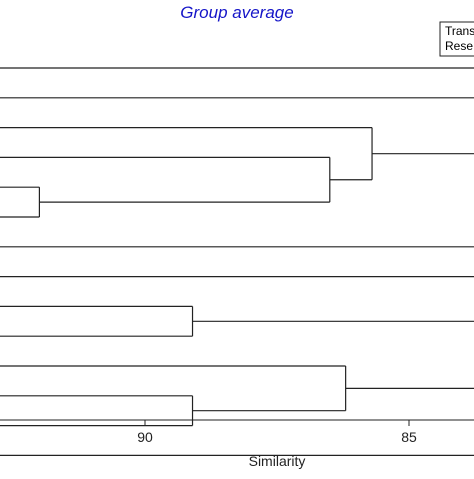 This screenshot has height=479, width=474. Describe the element at coordinates (277, 461) in the screenshot. I see `x-axis-label: Similarity` at that location.